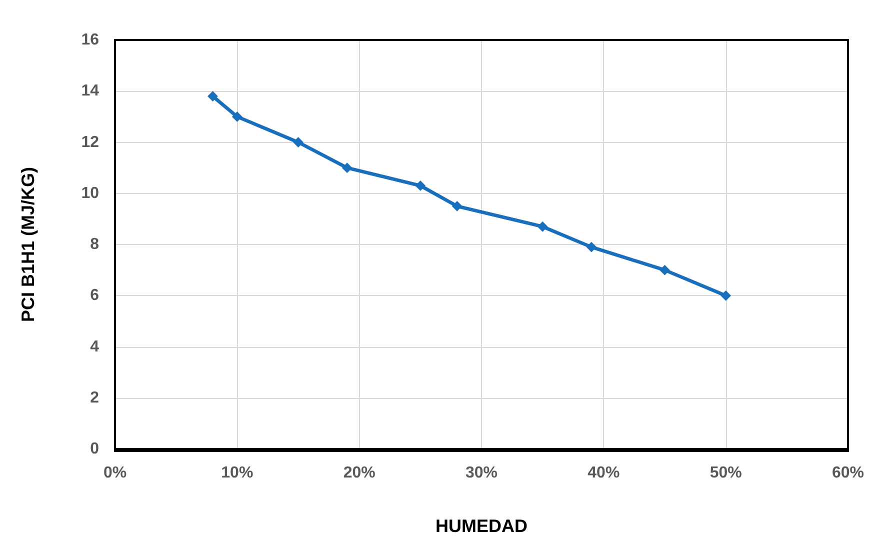  Describe the element at coordinates (95, 295) in the screenshot. I see `y-tick-label: 6` at that location.